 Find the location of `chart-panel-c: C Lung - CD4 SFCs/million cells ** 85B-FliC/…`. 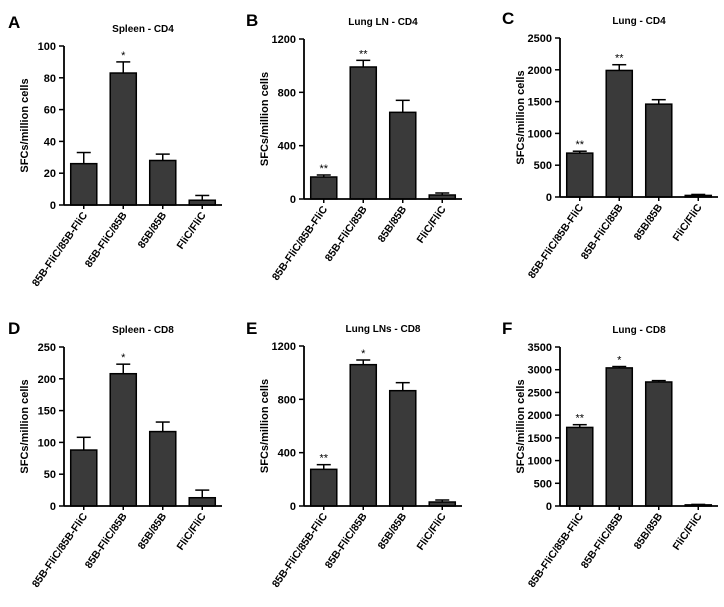

chart-panel-c: C Lung - CD4 SFCs/million cells ** 85B-FliC/… is located at coordinates (610, 145).